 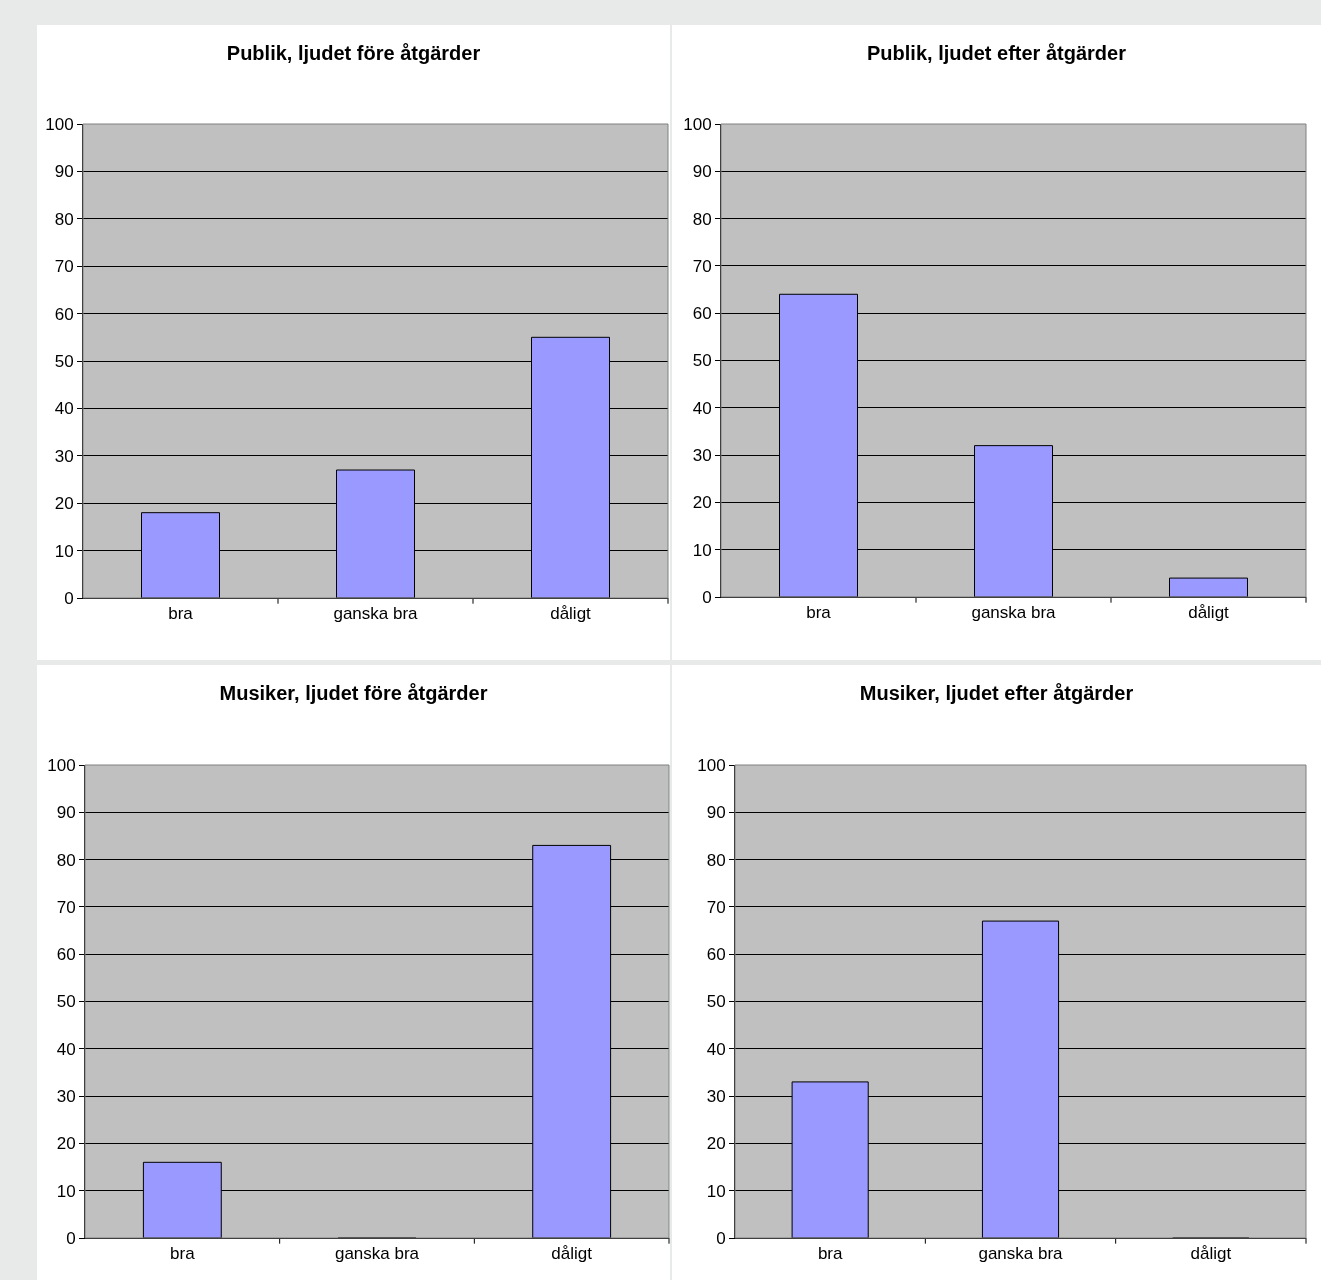 What do you see at coordinates (997, 53) in the screenshot?
I see `chart-title: Publik, ljudet efter åtgärder` at bounding box center [997, 53].